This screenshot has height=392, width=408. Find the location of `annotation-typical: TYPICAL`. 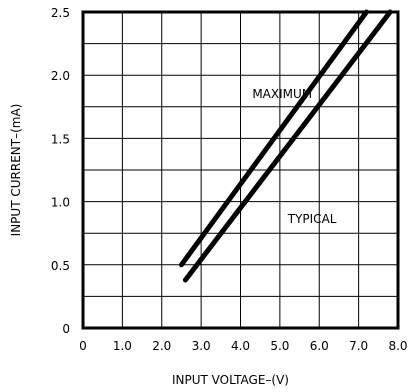

annotation-typical: TYPICAL is located at coordinates (312, 219).